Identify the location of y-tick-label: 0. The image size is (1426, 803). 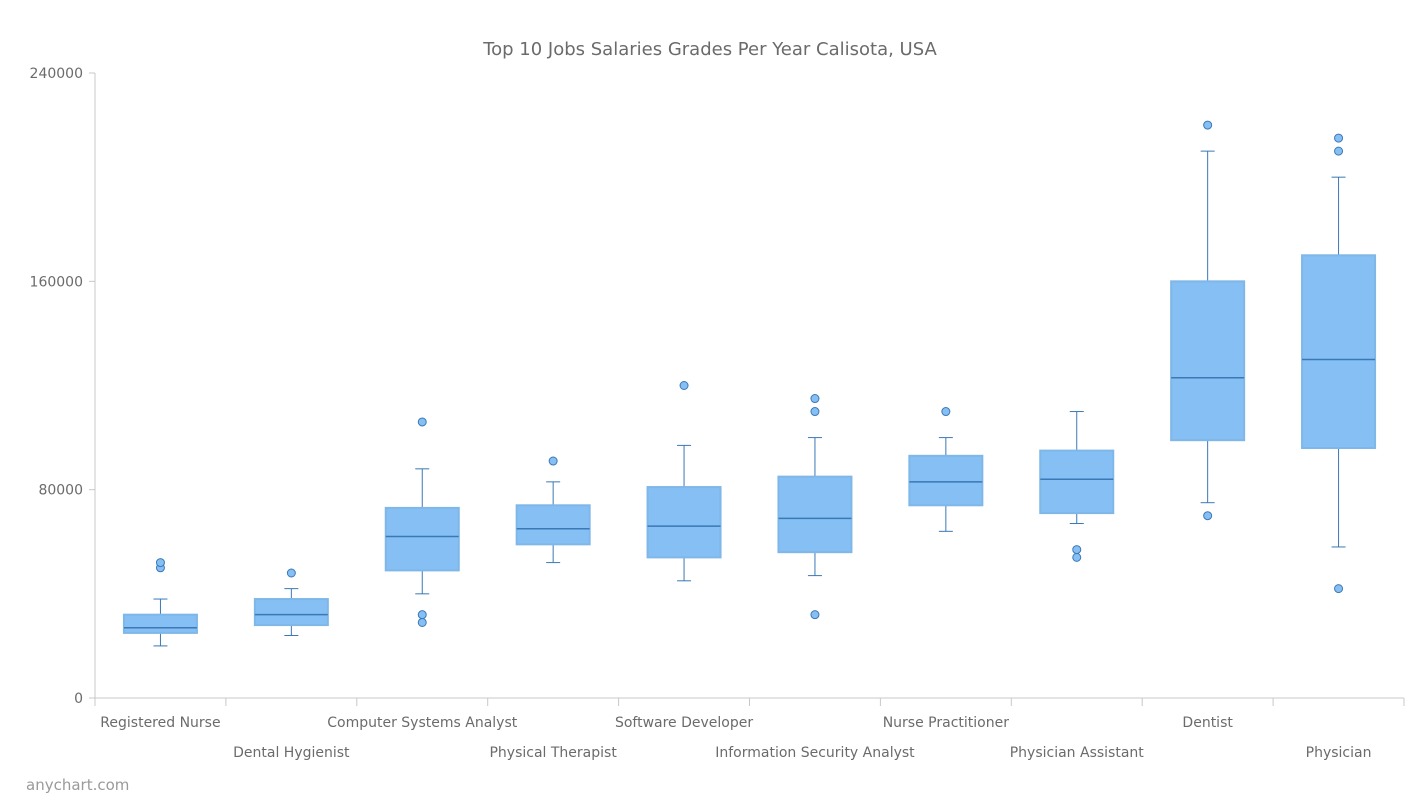
(78, 699).